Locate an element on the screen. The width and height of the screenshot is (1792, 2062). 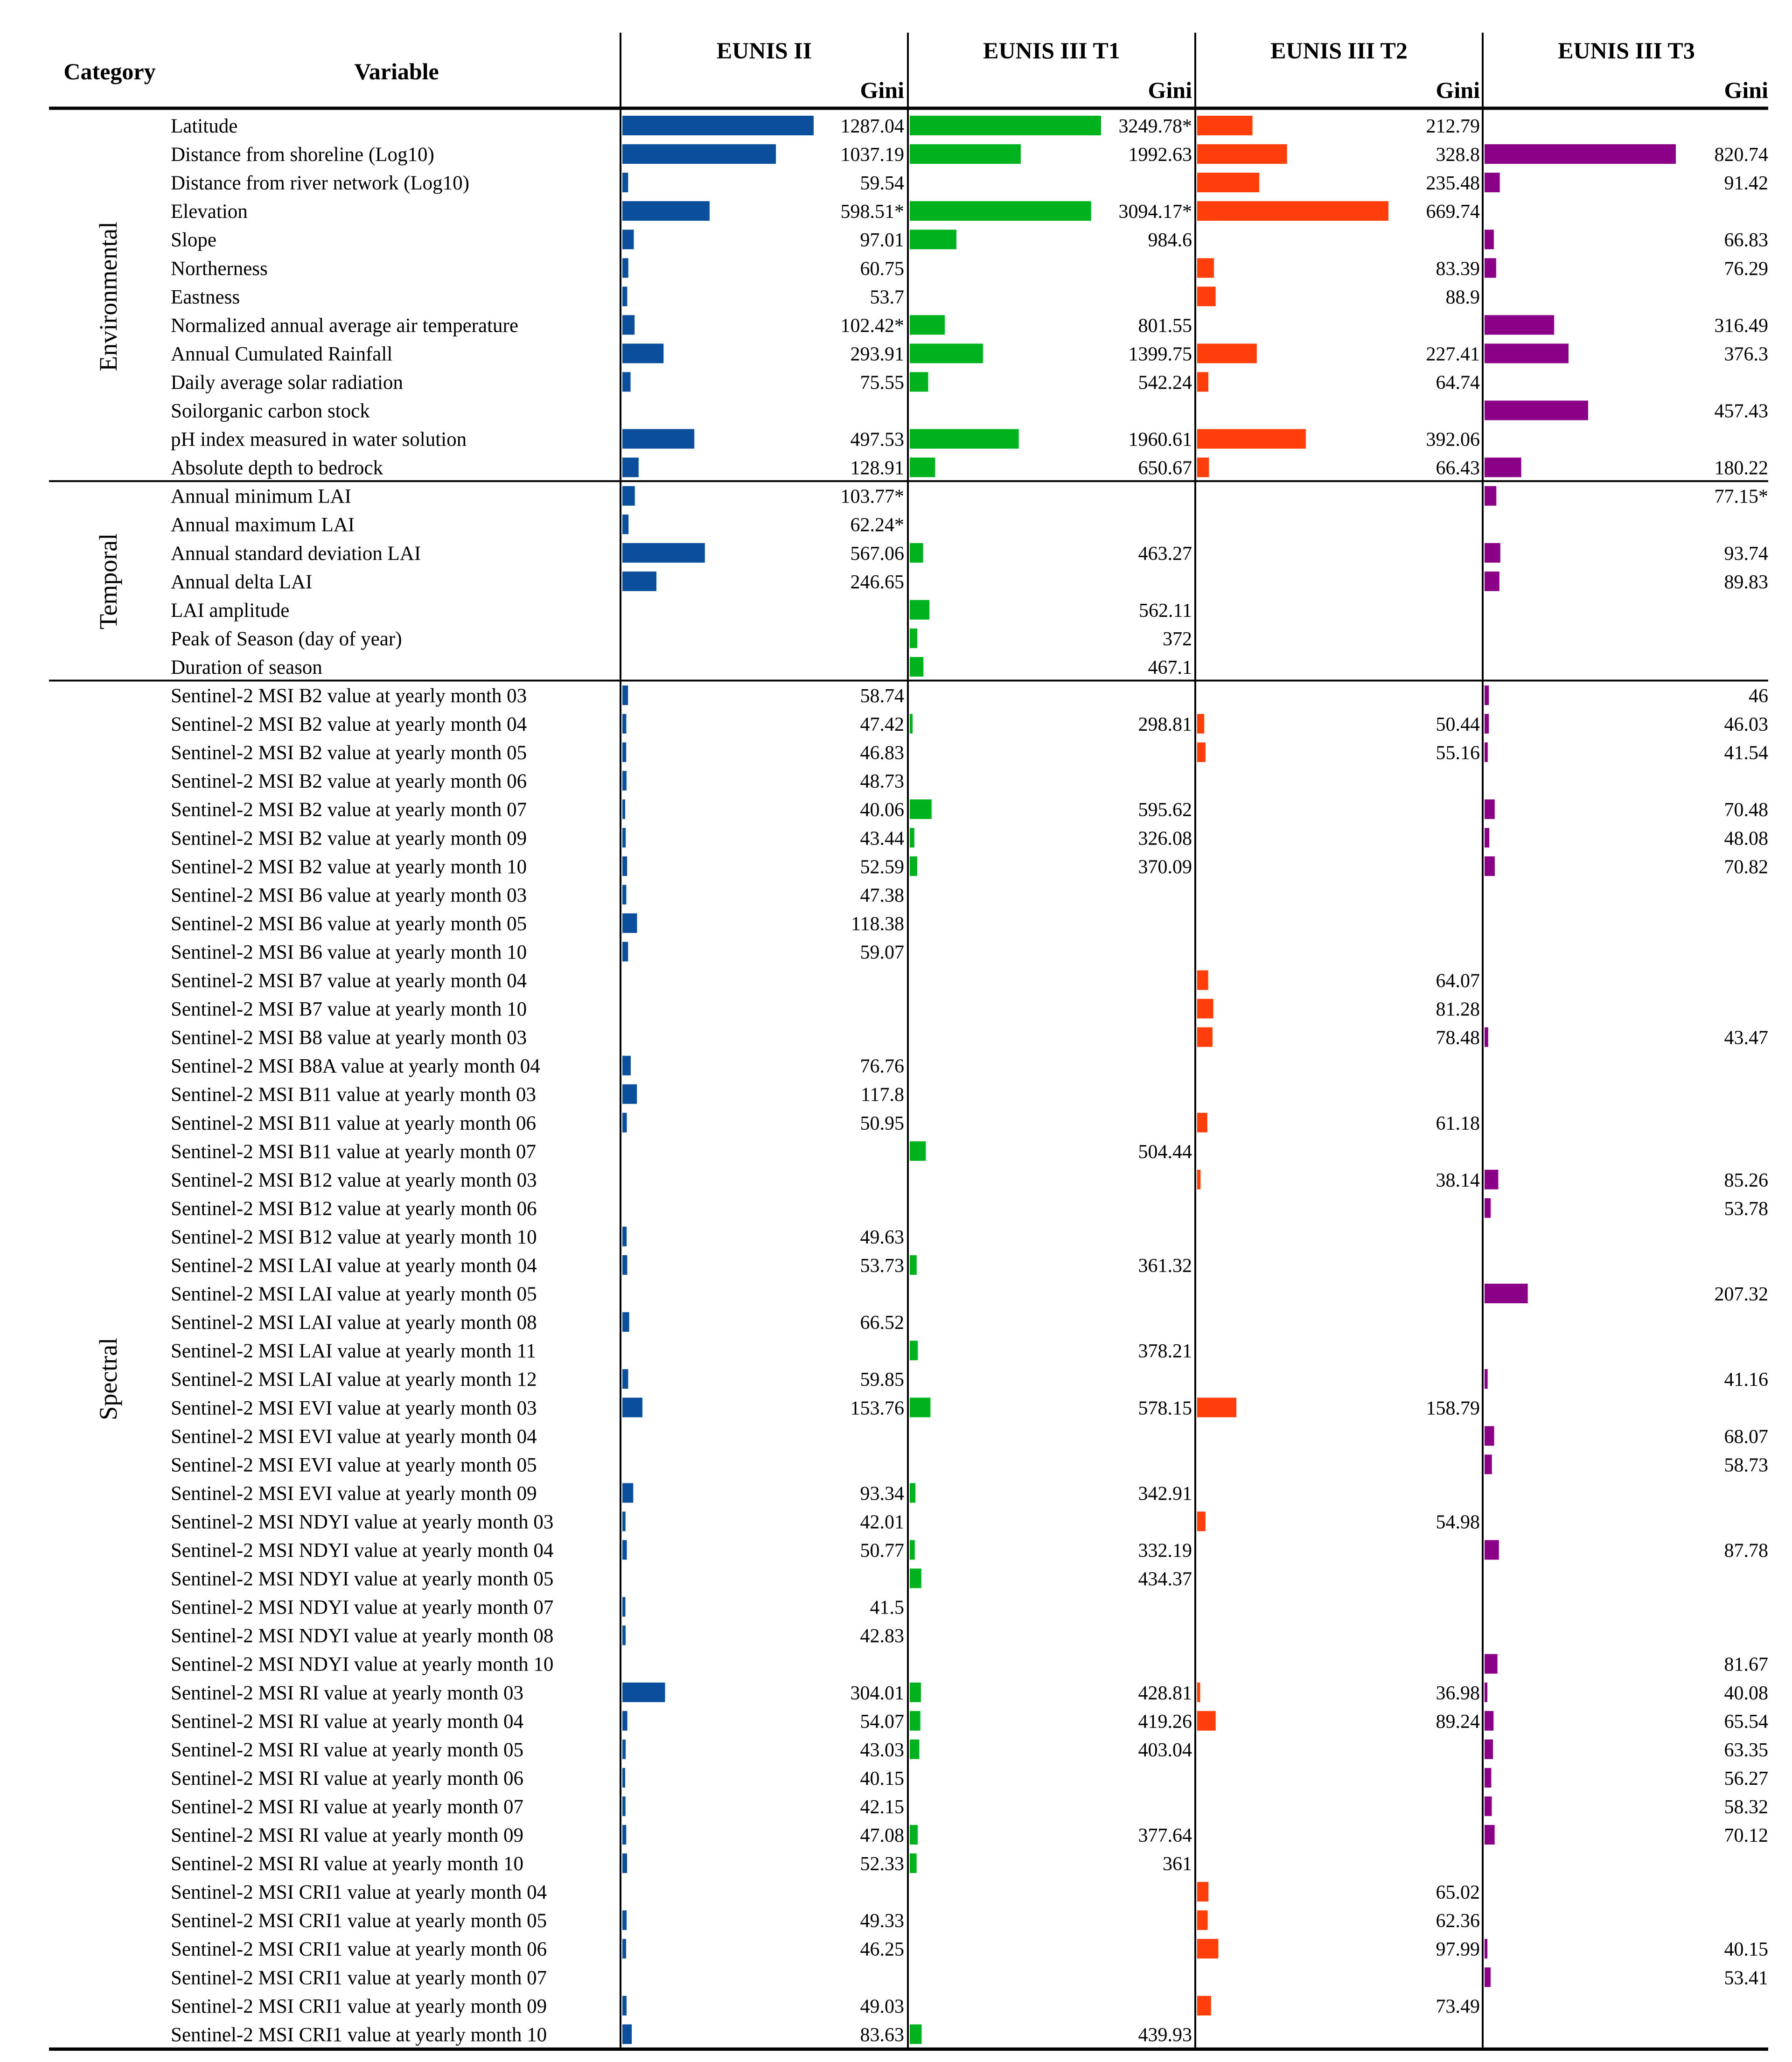
gini-value-label: 293.91 is located at coordinates (878, 354).